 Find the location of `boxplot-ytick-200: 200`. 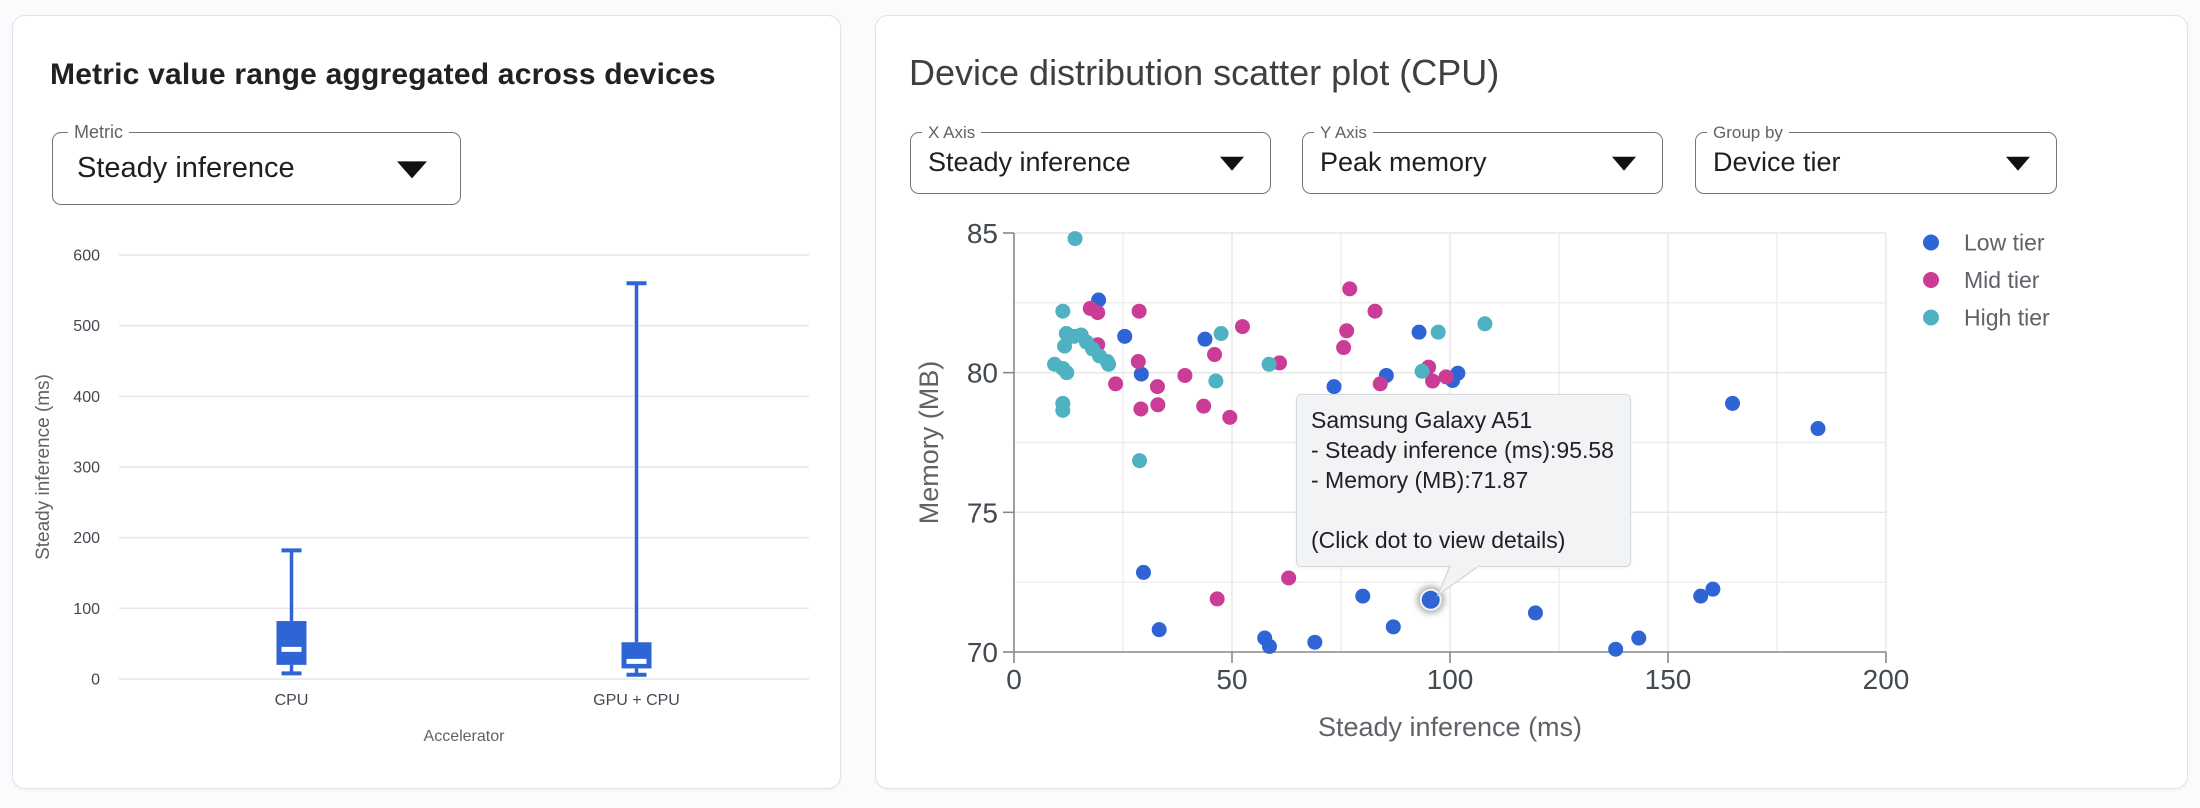

boxplot-ytick-200: 200 is located at coordinates (86, 538).